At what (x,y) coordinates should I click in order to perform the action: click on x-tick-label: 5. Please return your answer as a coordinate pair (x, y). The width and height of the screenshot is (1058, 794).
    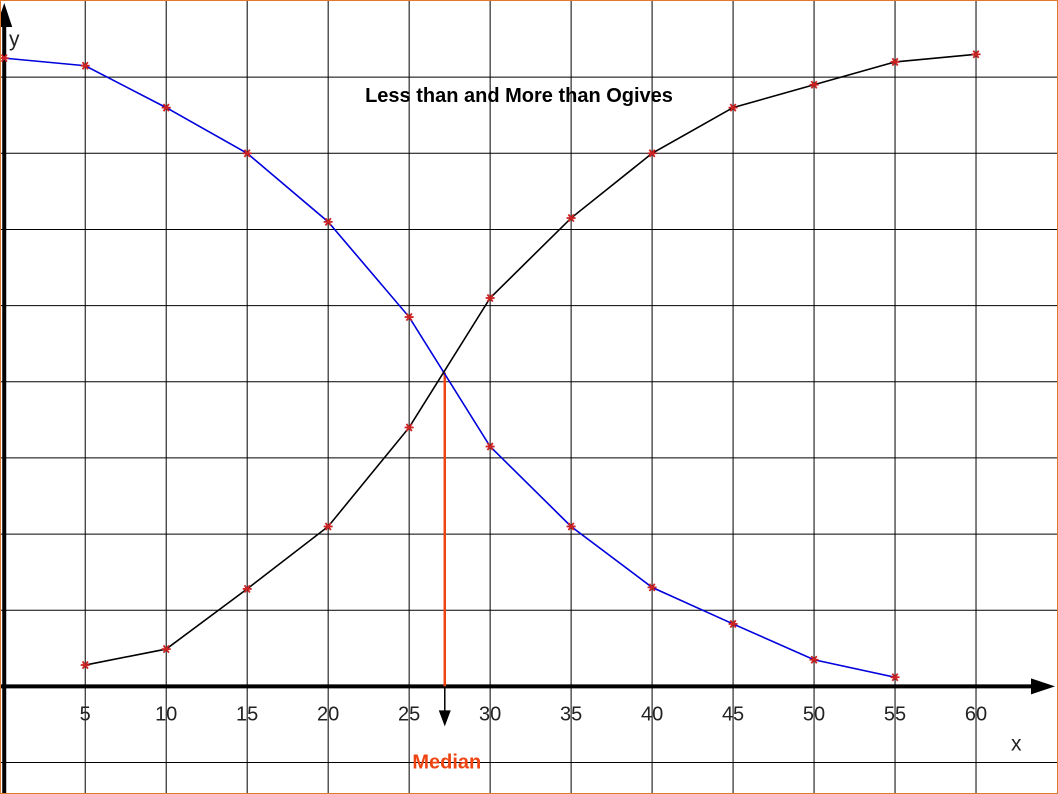
    Looking at the image, I should click on (85, 714).